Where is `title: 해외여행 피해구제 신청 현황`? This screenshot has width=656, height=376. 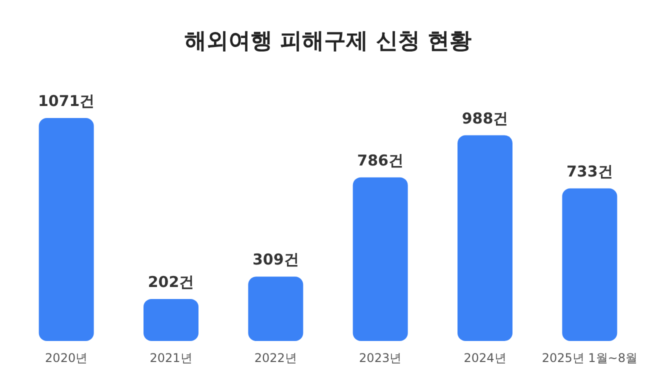 title: 해외여행 피해구제 신청 현황 is located at coordinates (328, 41).